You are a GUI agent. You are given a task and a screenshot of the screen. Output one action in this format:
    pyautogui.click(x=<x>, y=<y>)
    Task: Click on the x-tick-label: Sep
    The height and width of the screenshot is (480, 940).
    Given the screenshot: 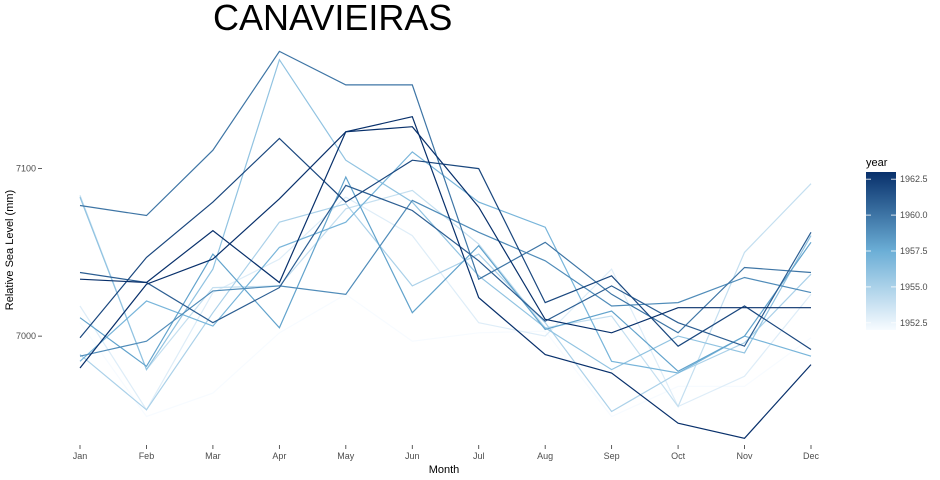 What is the action you would take?
    pyautogui.click(x=612, y=456)
    